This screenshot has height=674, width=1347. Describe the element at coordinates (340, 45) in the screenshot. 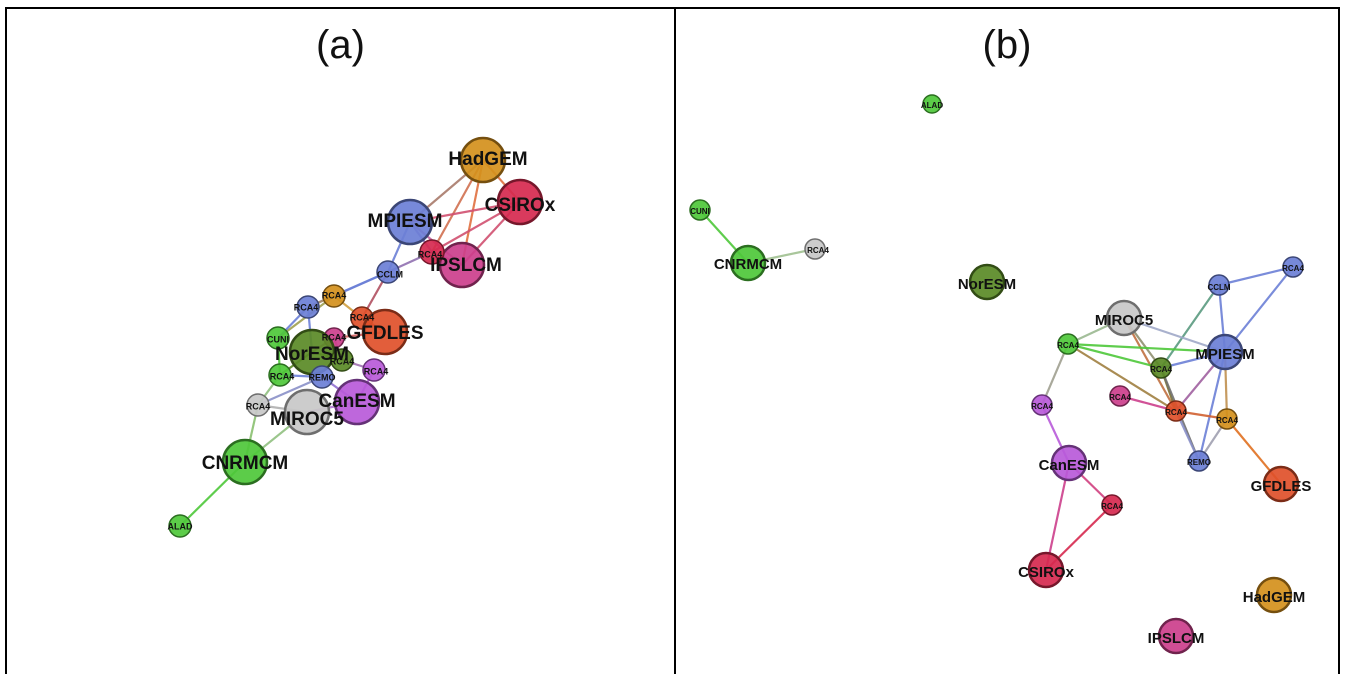

I see `panel-a-title: (a)` at that location.